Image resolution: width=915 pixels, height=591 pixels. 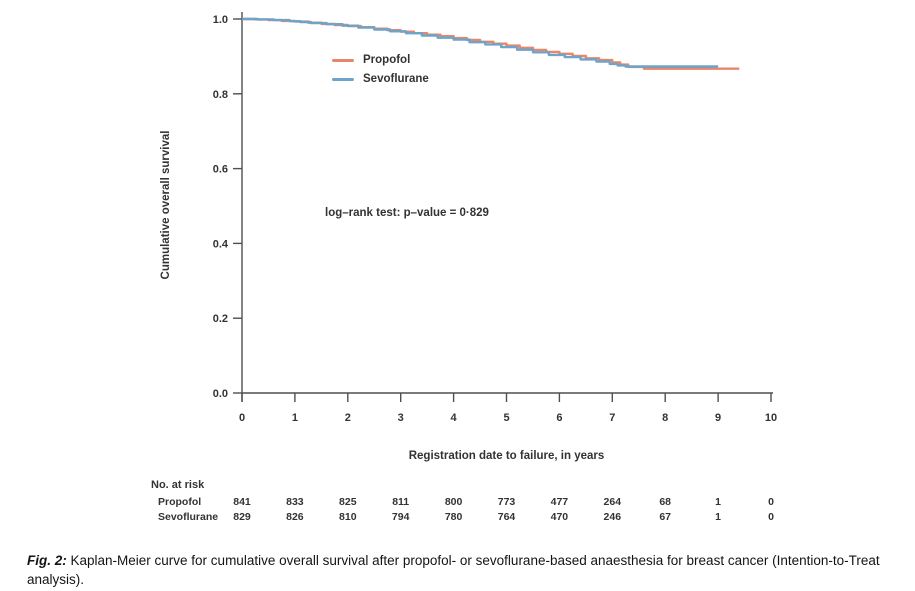 What do you see at coordinates (387, 60) in the screenshot?
I see `legend-label-propofol: Propofol` at bounding box center [387, 60].